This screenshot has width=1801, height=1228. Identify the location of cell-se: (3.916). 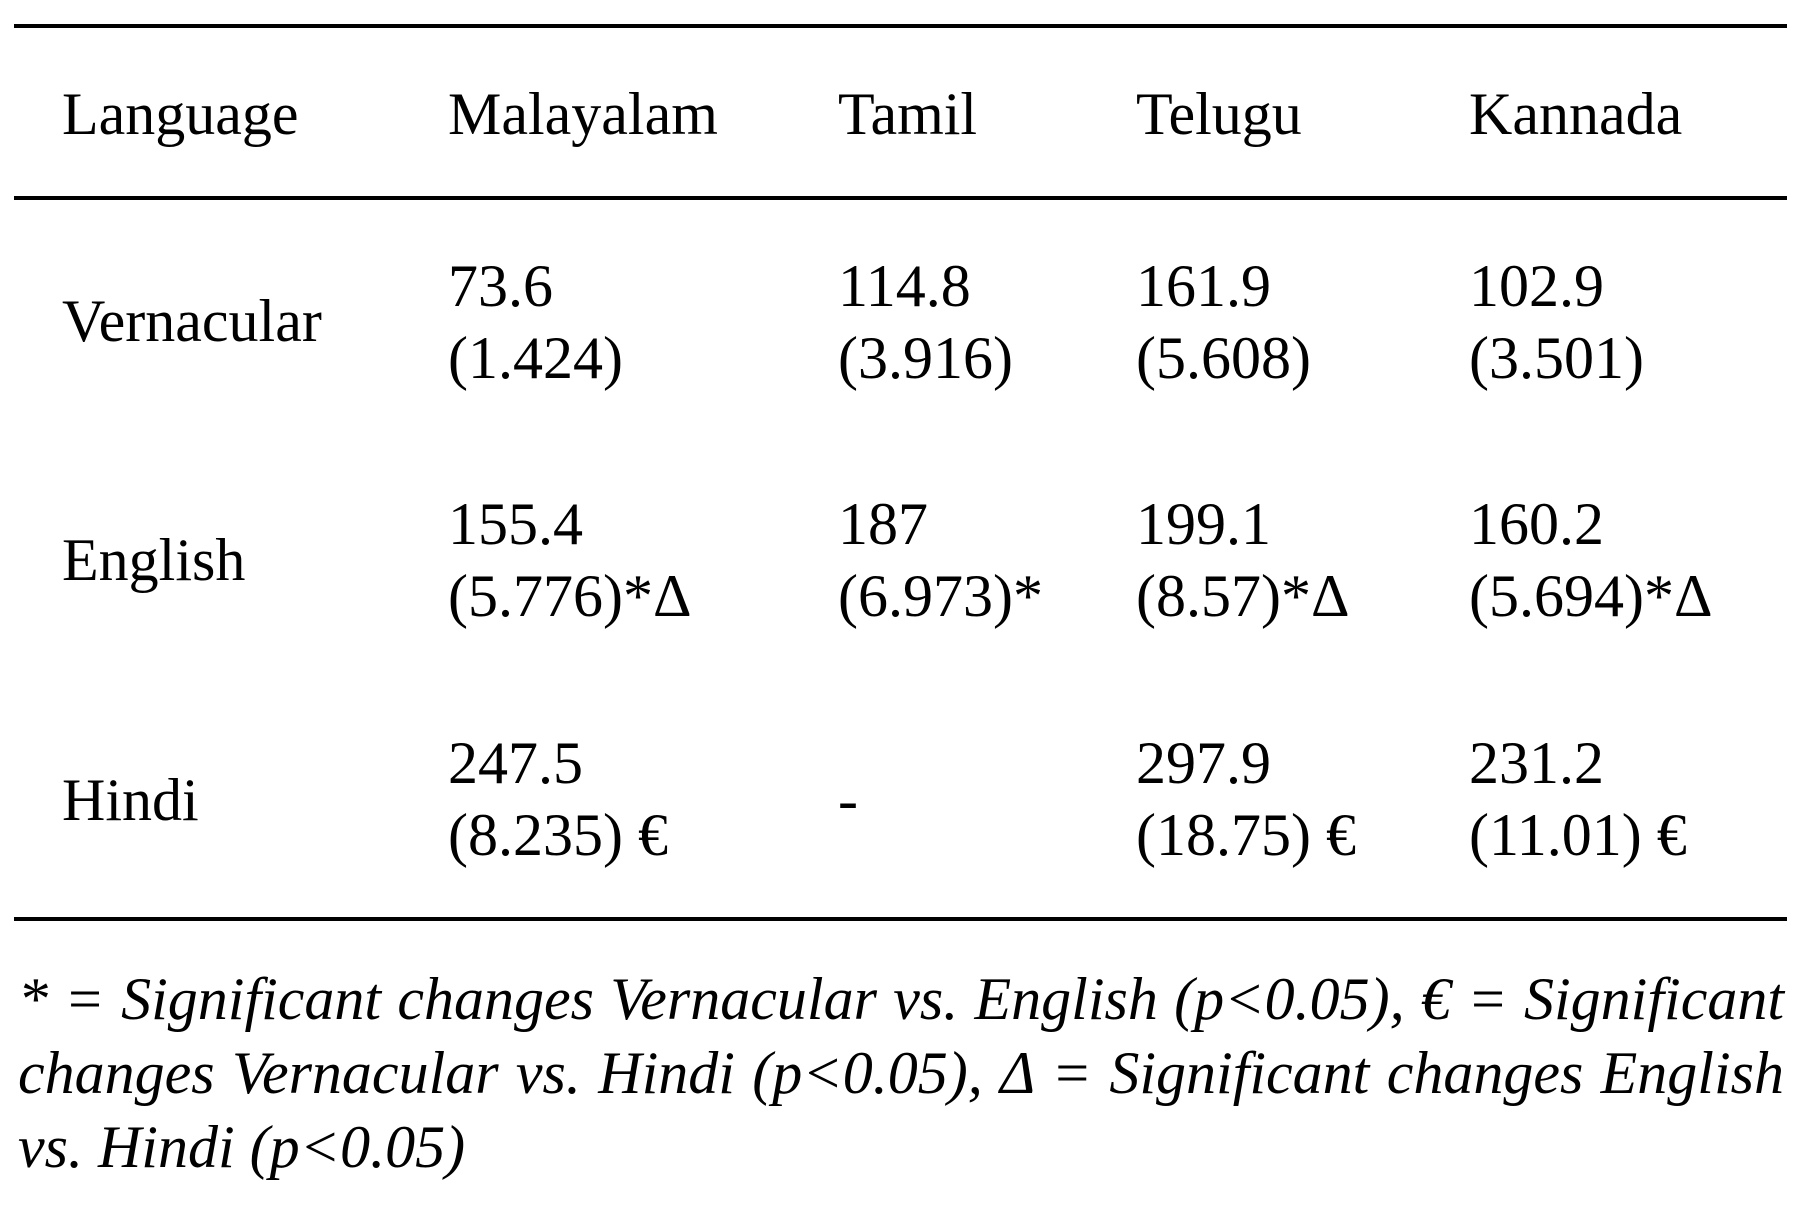
(925, 358).